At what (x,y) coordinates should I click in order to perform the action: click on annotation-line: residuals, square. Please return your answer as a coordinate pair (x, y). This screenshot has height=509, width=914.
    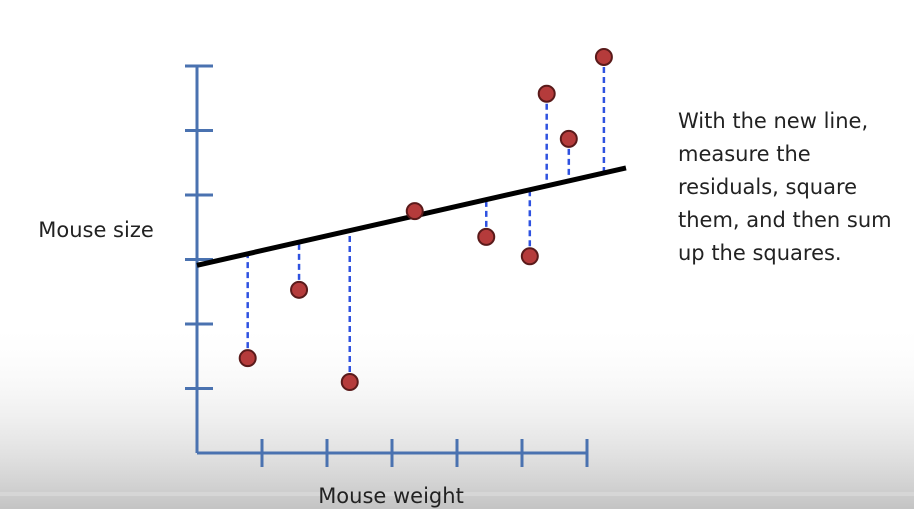
    Looking at the image, I should click on (767, 187).